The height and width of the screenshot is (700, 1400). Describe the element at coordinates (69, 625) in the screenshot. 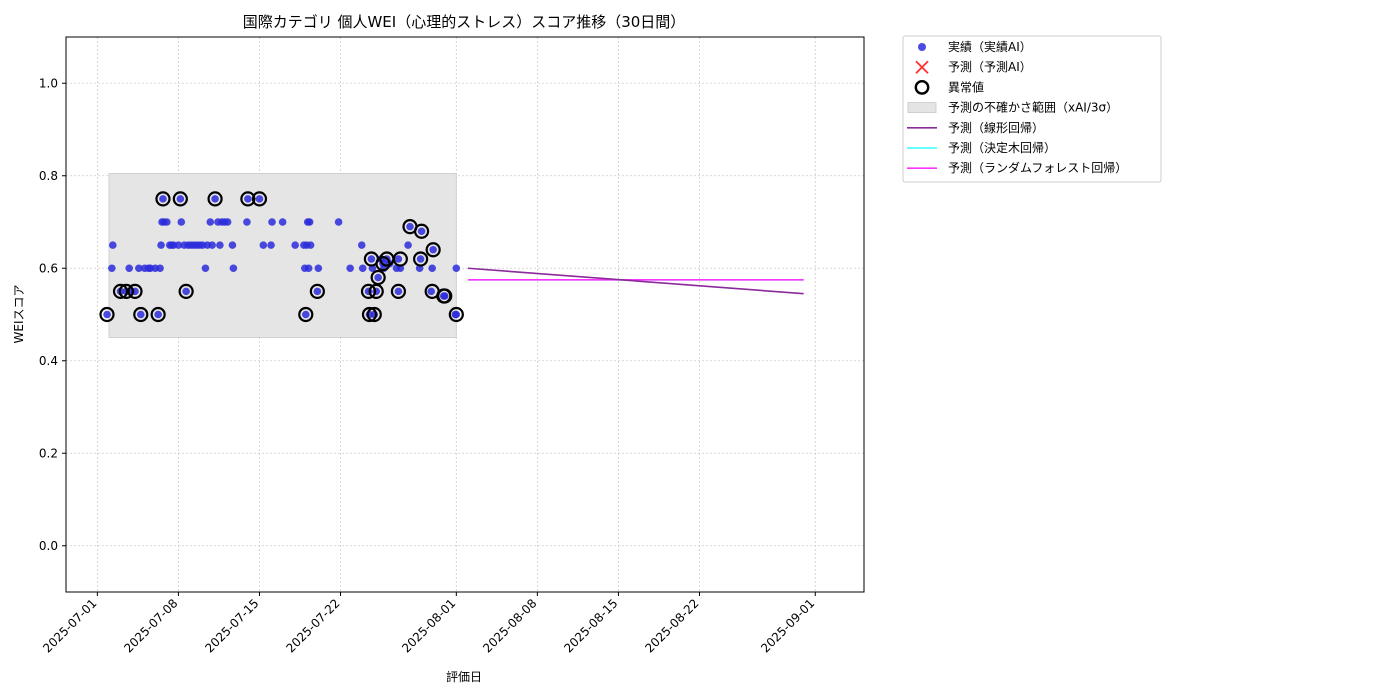

I see `x-tick-label: 2025-07-01` at that location.